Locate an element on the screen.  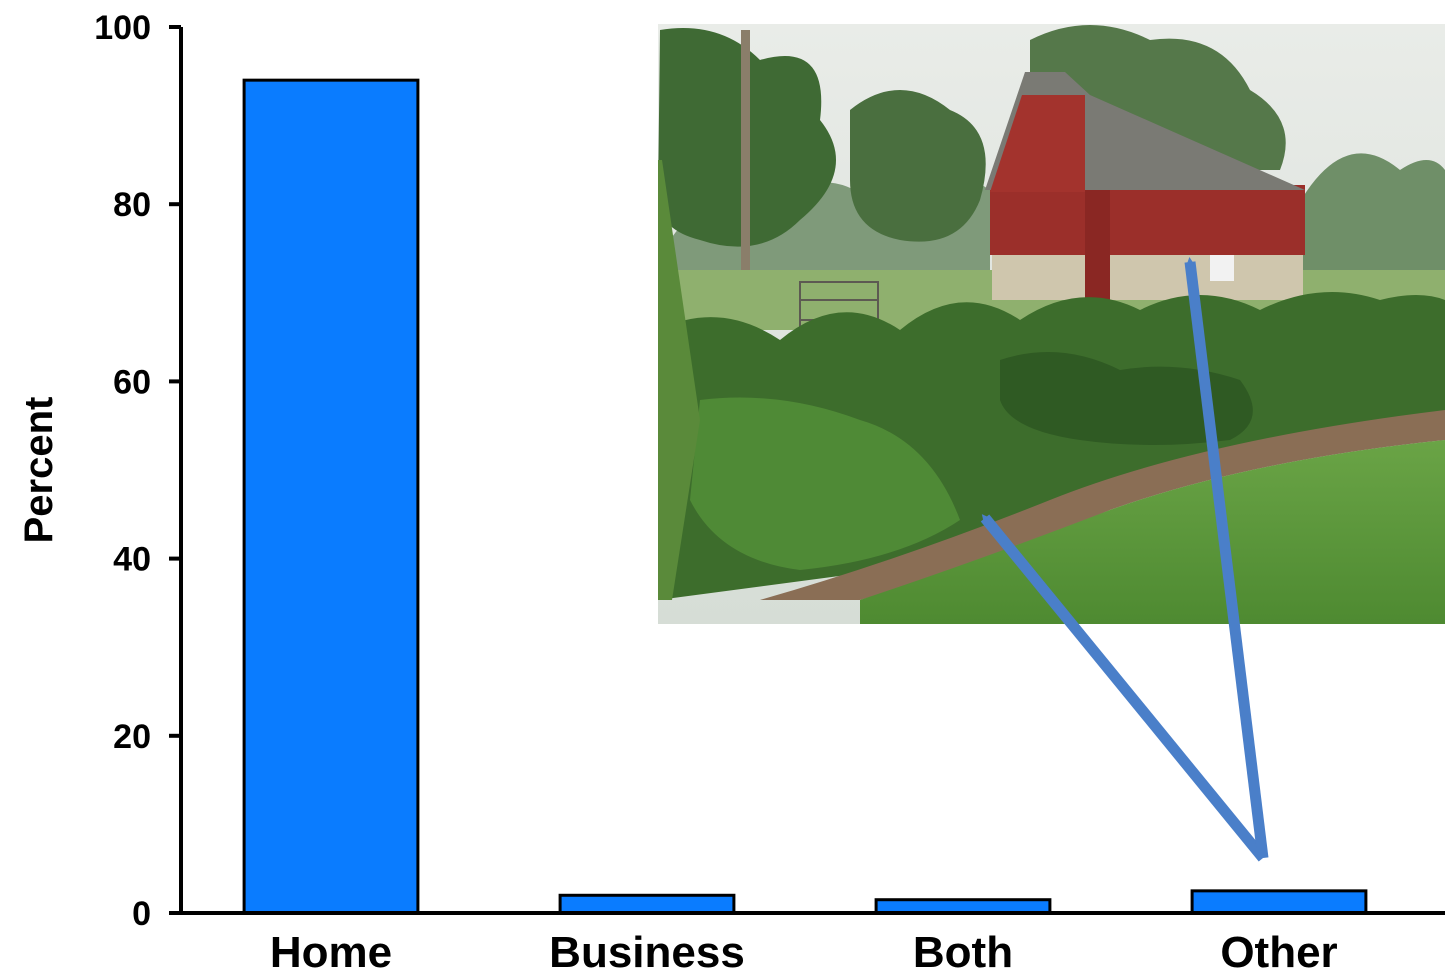
y-tick-label: 100 is located at coordinates (122, 28).